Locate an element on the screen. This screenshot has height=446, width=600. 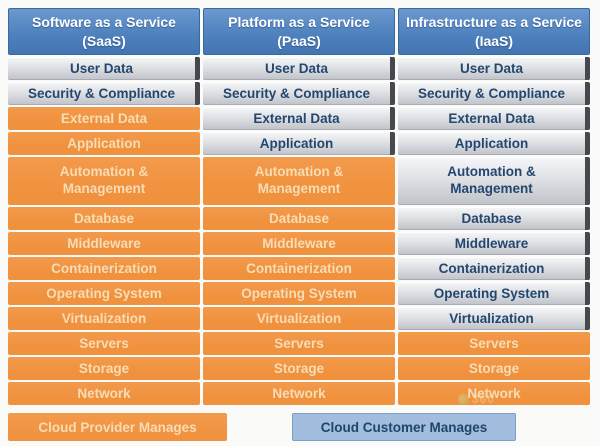
legend-cloud-customer-manages: Cloud Customer Manages is located at coordinates (404, 427).